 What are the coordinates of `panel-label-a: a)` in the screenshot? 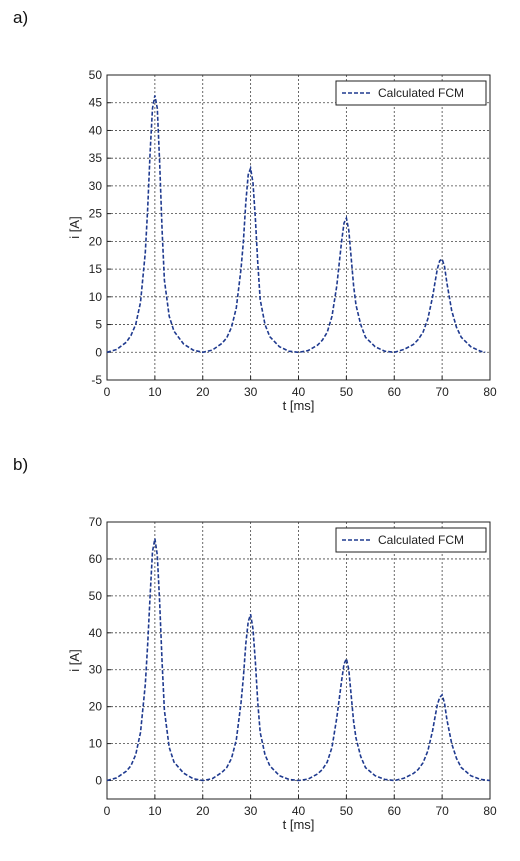 It's located at (21, 17).